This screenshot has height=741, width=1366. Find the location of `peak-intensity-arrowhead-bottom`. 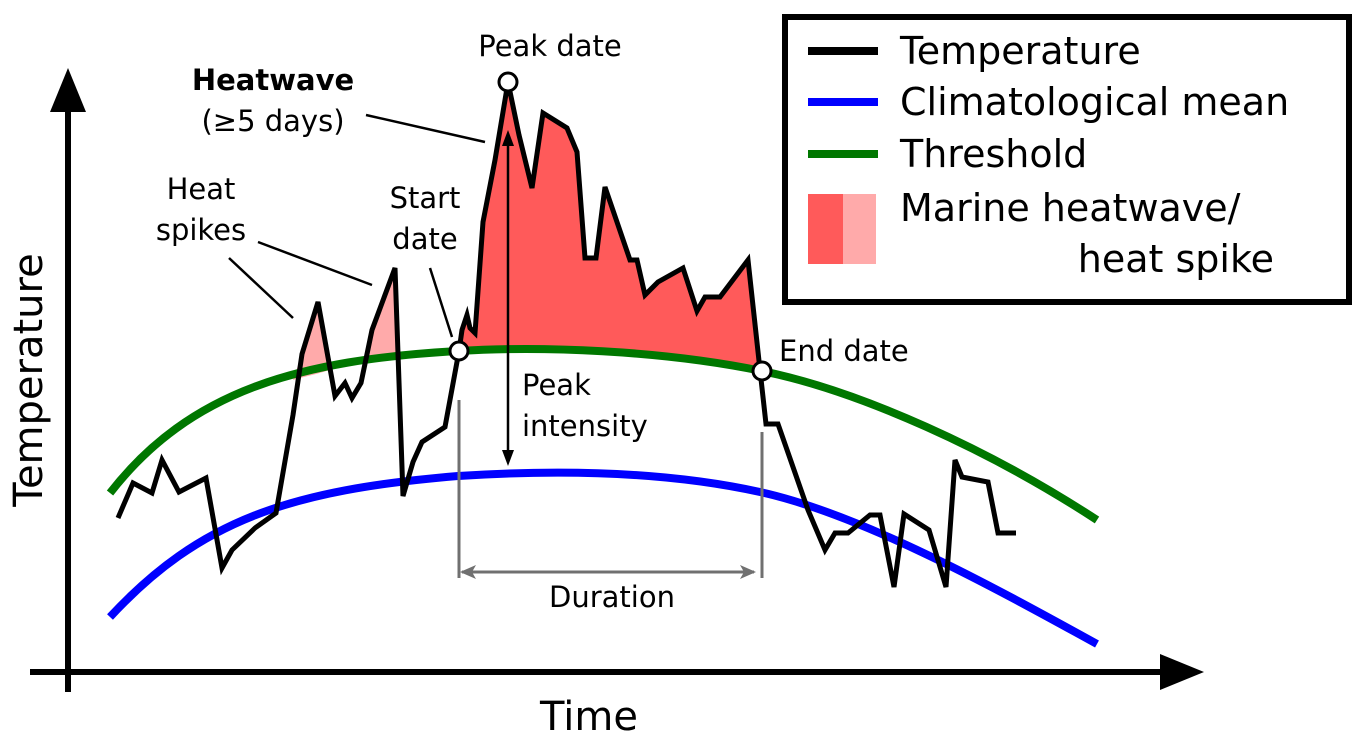

peak-intensity-arrowhead-bottom is located at coordinates (508, 458).